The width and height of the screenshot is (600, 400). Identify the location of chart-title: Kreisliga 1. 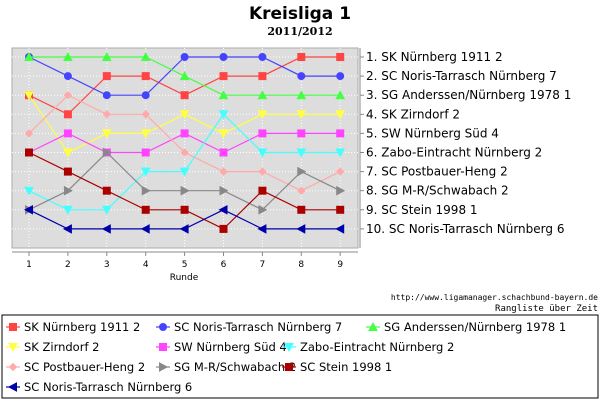
(300, 14).